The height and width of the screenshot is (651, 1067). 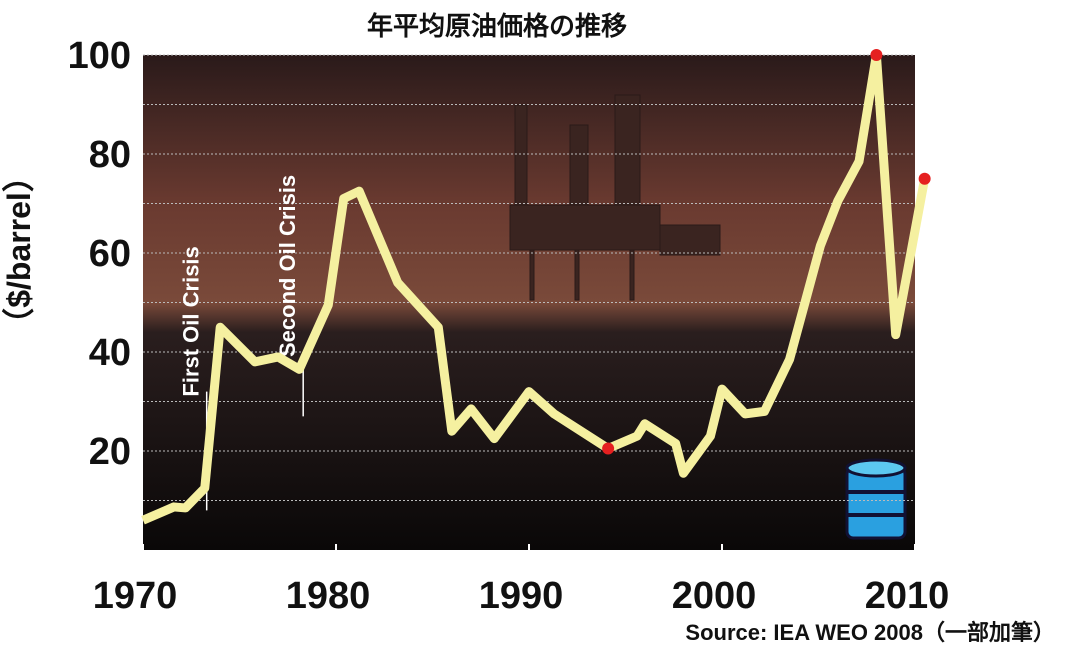 I want to click on x-tick-label: 2000, so click(x=714, y=596).